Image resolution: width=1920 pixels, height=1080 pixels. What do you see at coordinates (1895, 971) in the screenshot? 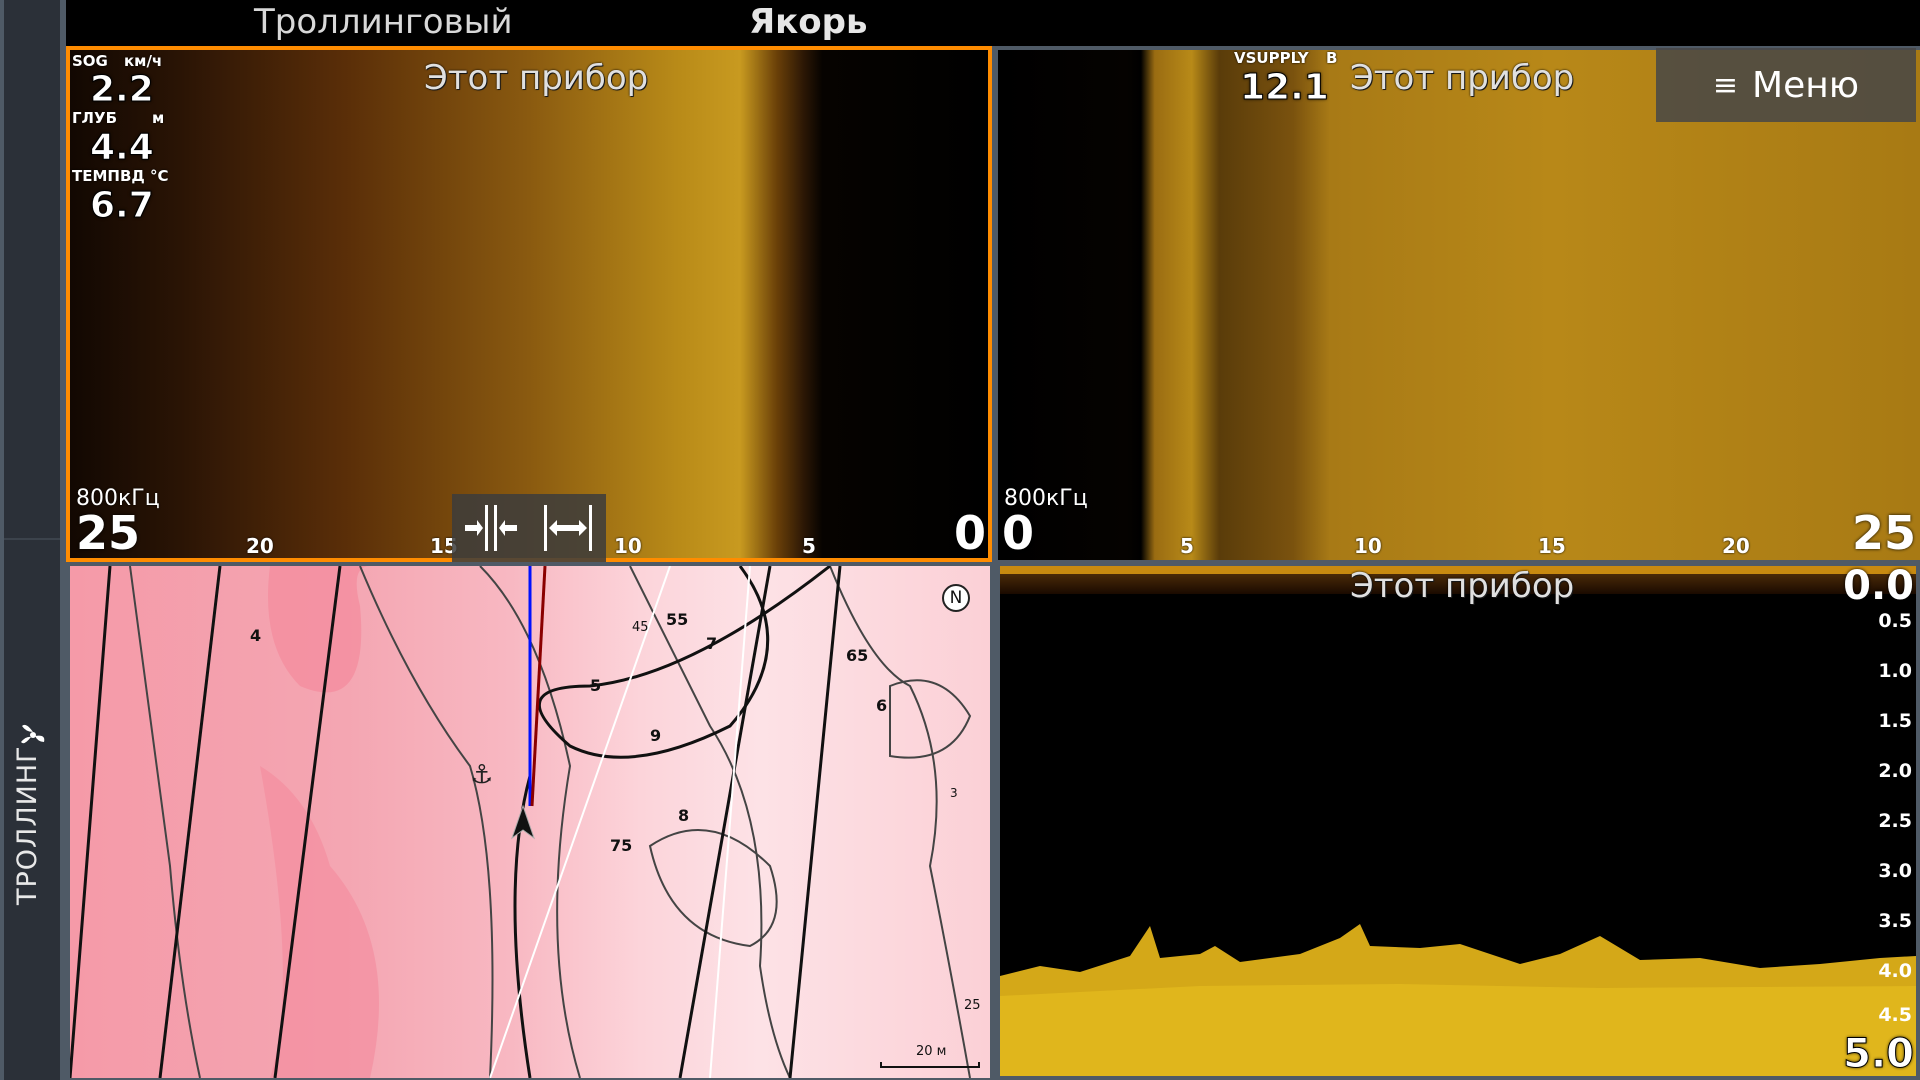
I see `depth-tick: 4.0` at bounding box center [1895, 971].